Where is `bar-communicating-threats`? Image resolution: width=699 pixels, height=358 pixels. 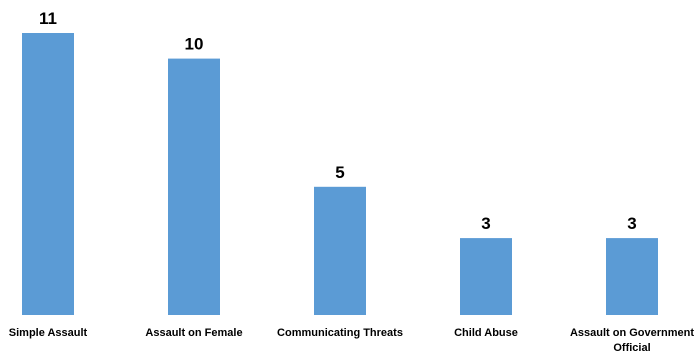 bar-communicating-threats is located at coordinates (340, 250).